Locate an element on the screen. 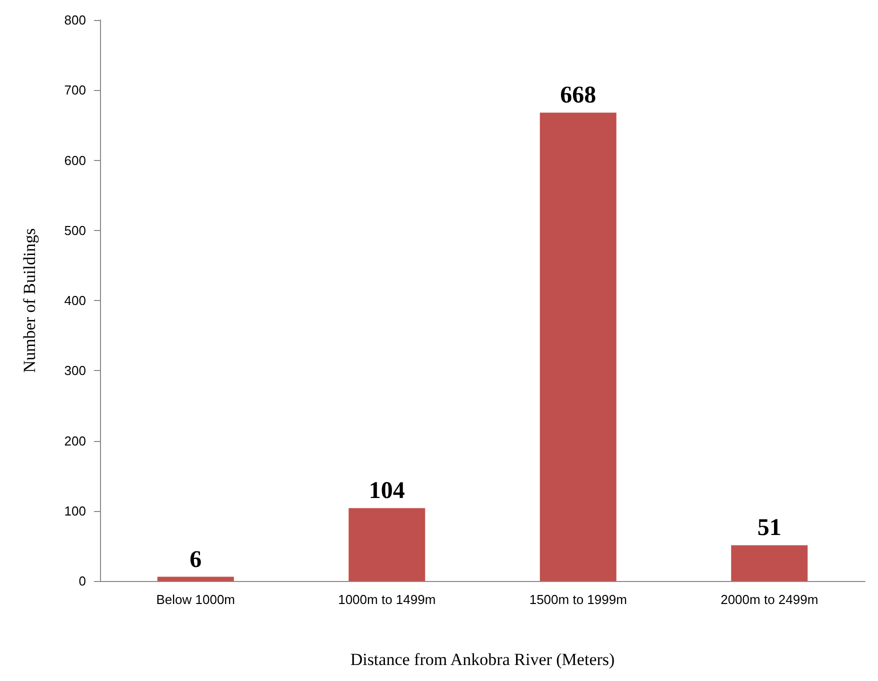 The height and width of the screenshot is (681, 878). y-tick-label: 300 is located at coordinates (75, 370).